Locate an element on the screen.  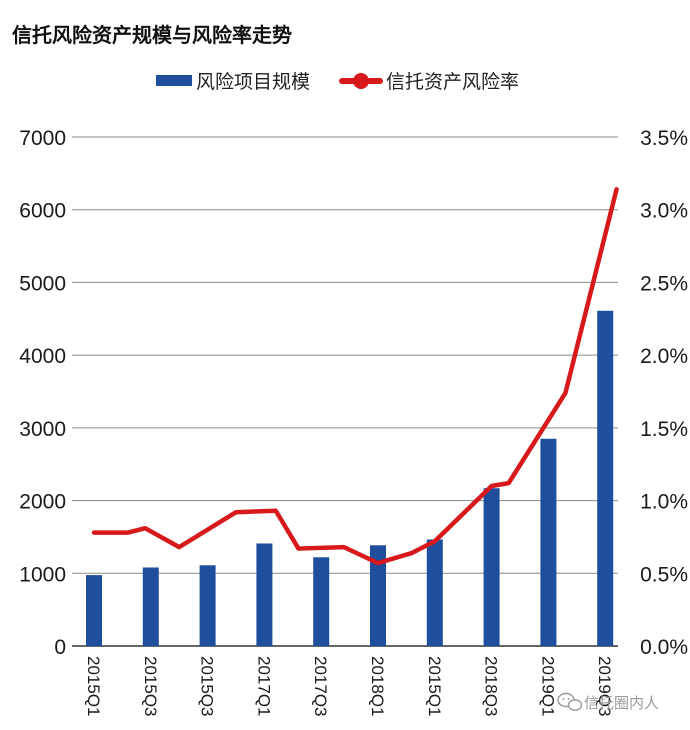
left-tick-label: 7000 is located at coordinates (42, 138).